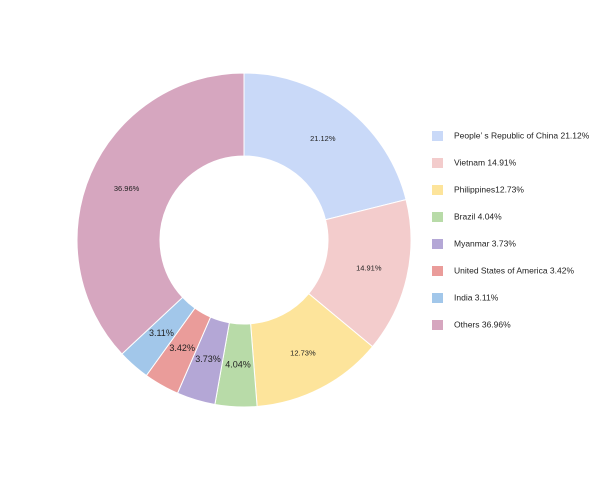  I want to click on legend-label: People’ s Republic of China 21.12%, so click(522, 135).